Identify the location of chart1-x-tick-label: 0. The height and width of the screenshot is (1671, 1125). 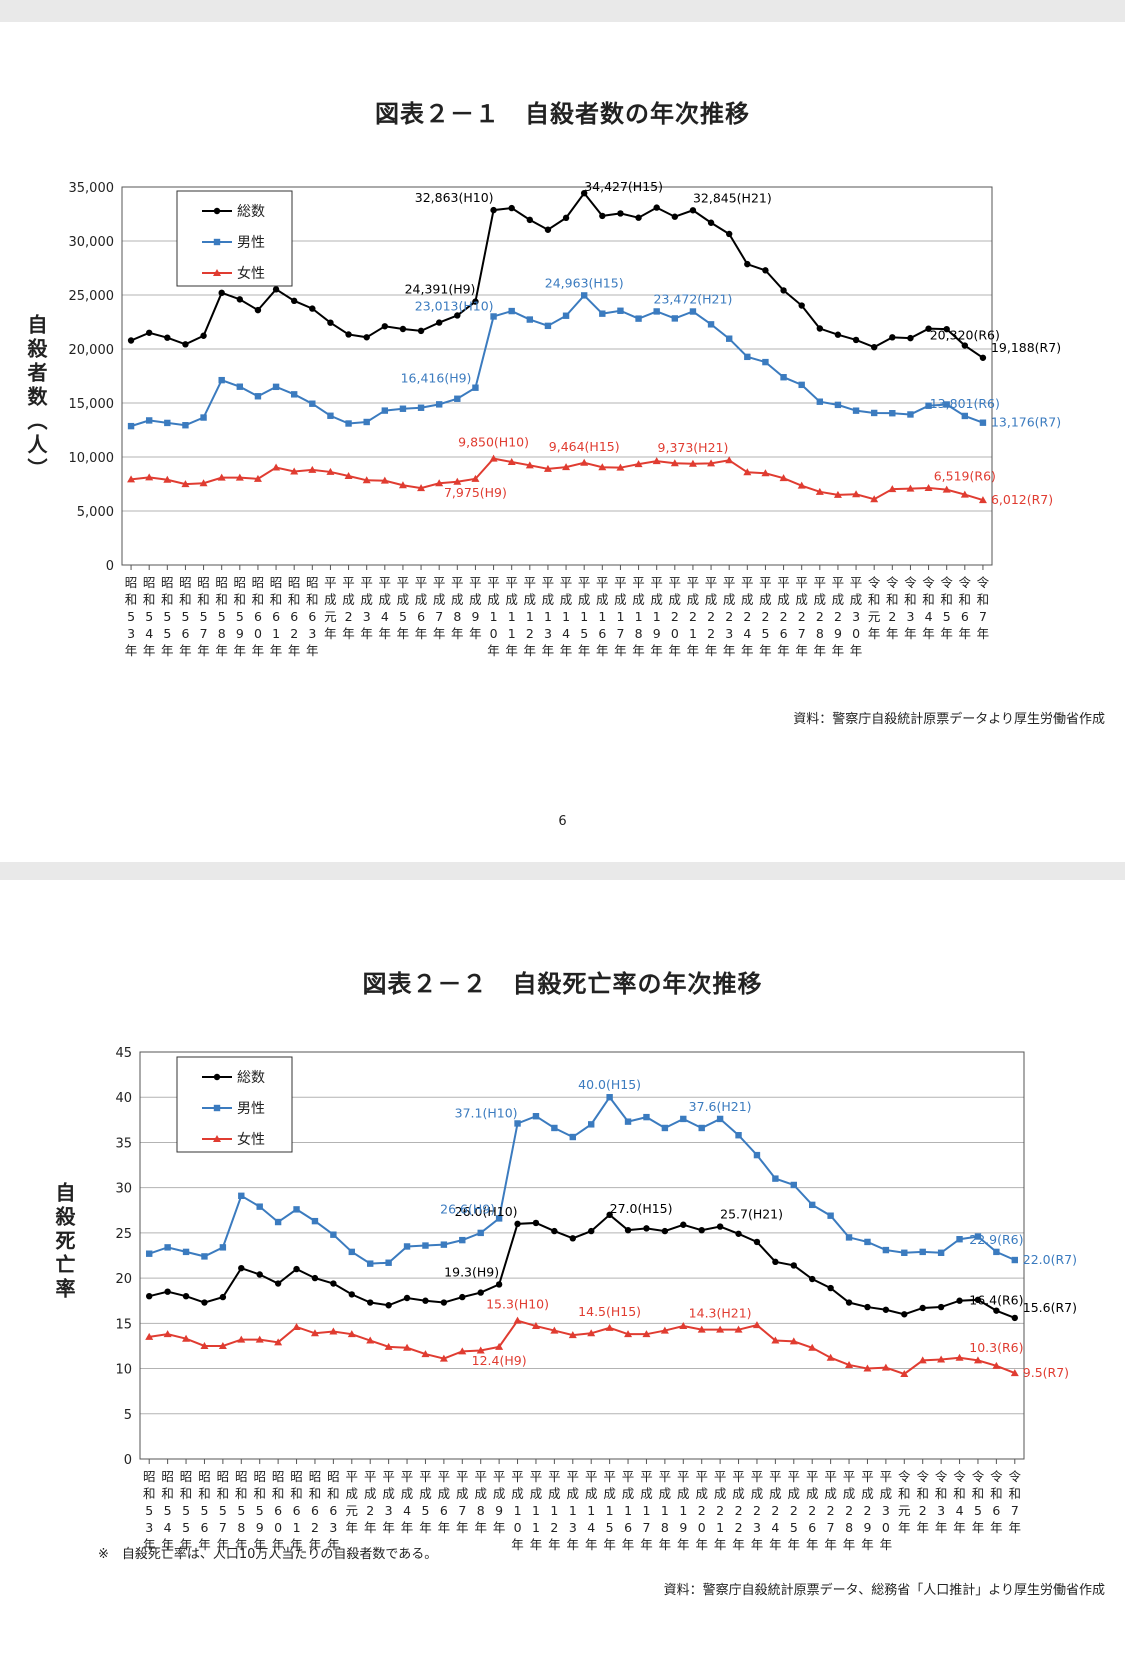
(494, 633).